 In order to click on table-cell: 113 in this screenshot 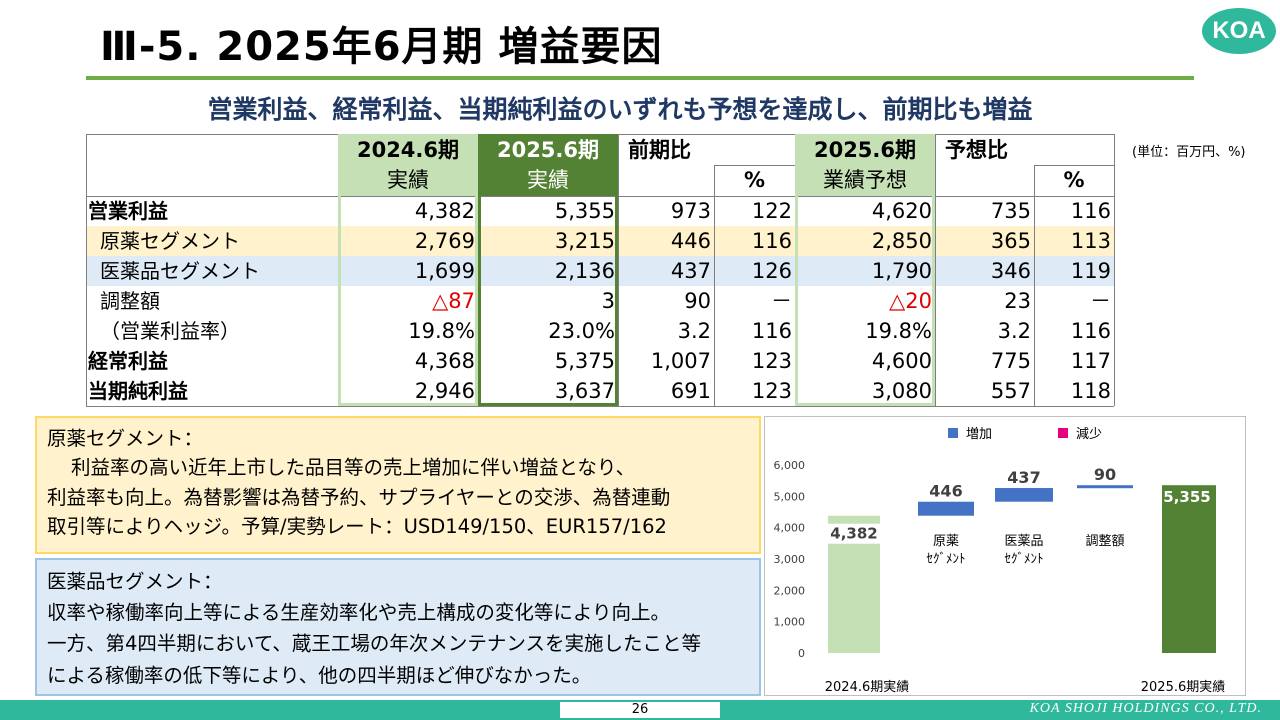, I will do `click(1090, 241)`.